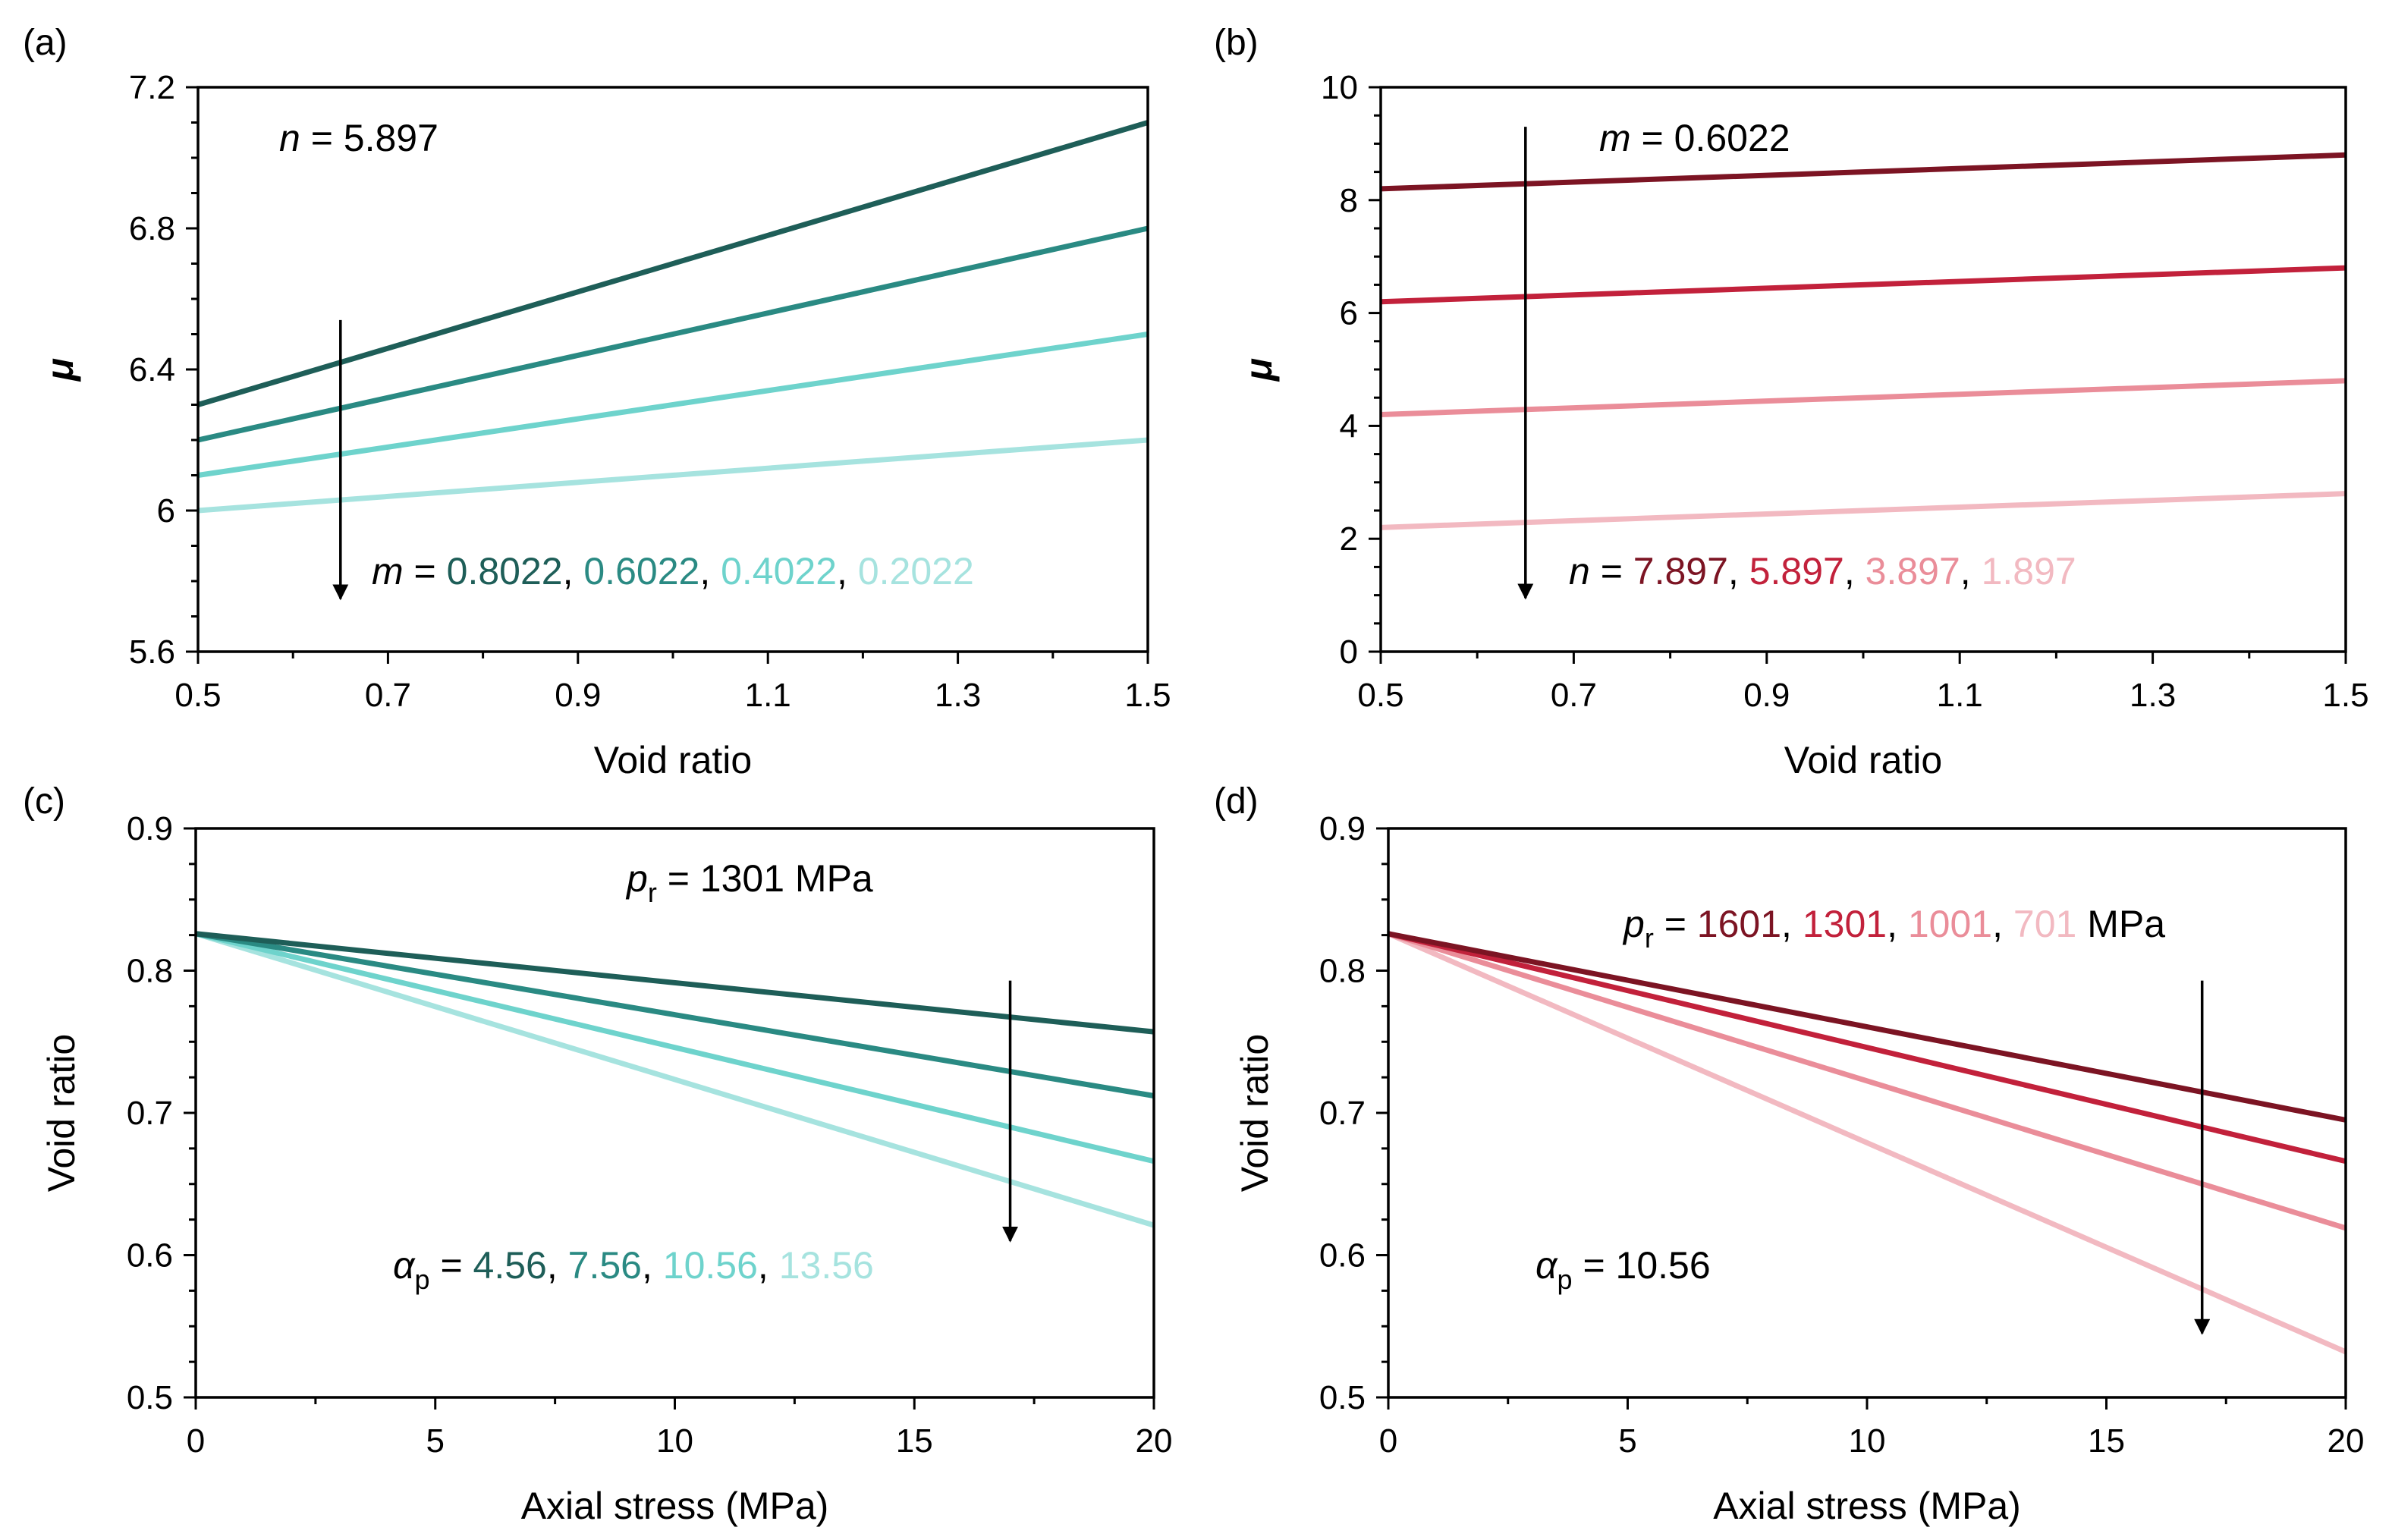 Image resolution: width=2392 pixels, height=1540 pixels. What do you see at coordinates (2029, 571) in the screenshot?
I see `legend-value-1.897: 1.897` at bounding box center [2029, 571].